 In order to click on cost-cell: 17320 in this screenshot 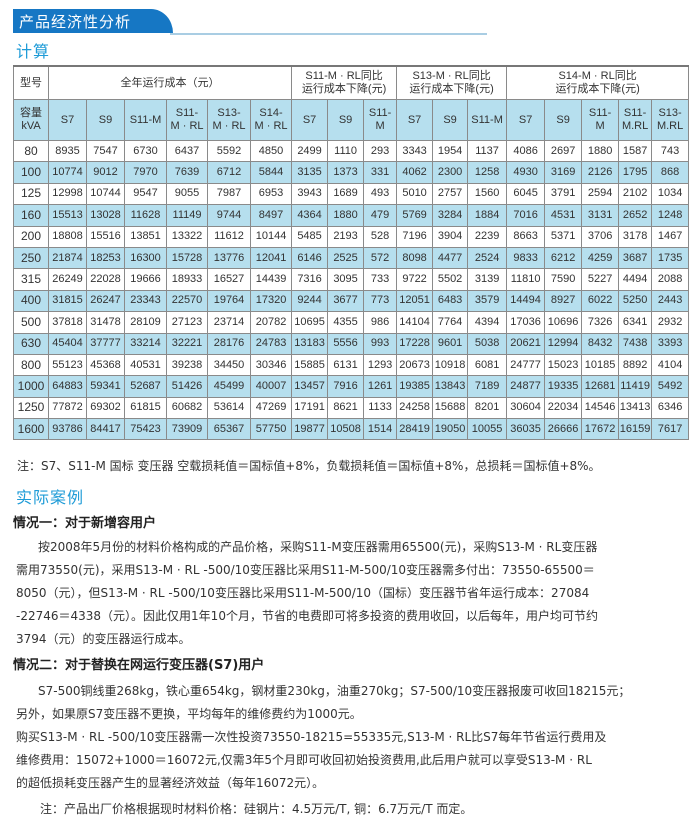, I will do `click(271, 301)`.